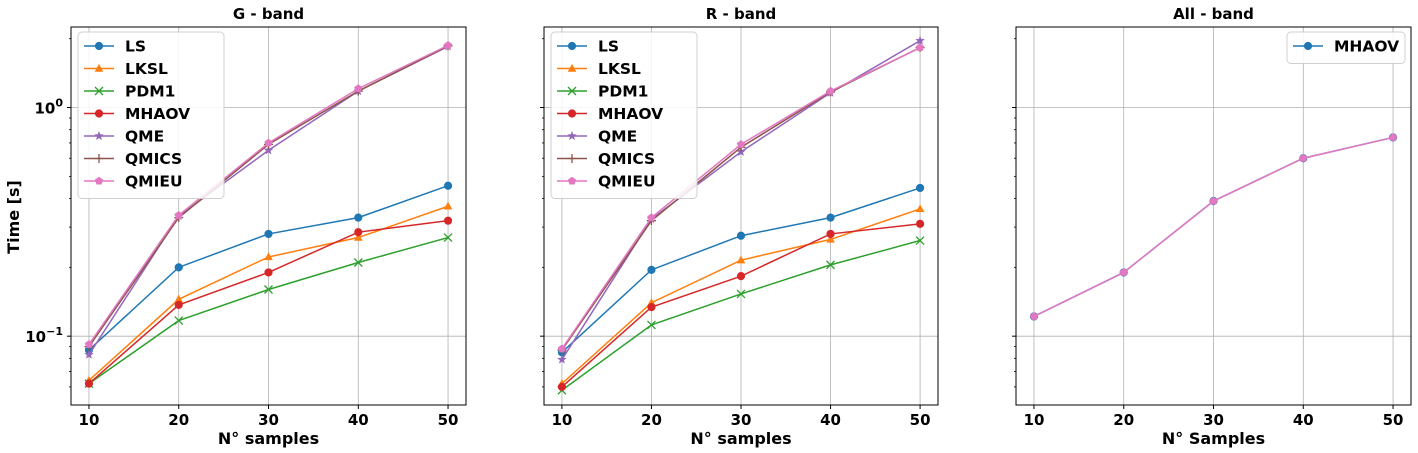 This screenshot has width=1418, height=453. I want to click on panel-title: G - band, so click(268, 14).